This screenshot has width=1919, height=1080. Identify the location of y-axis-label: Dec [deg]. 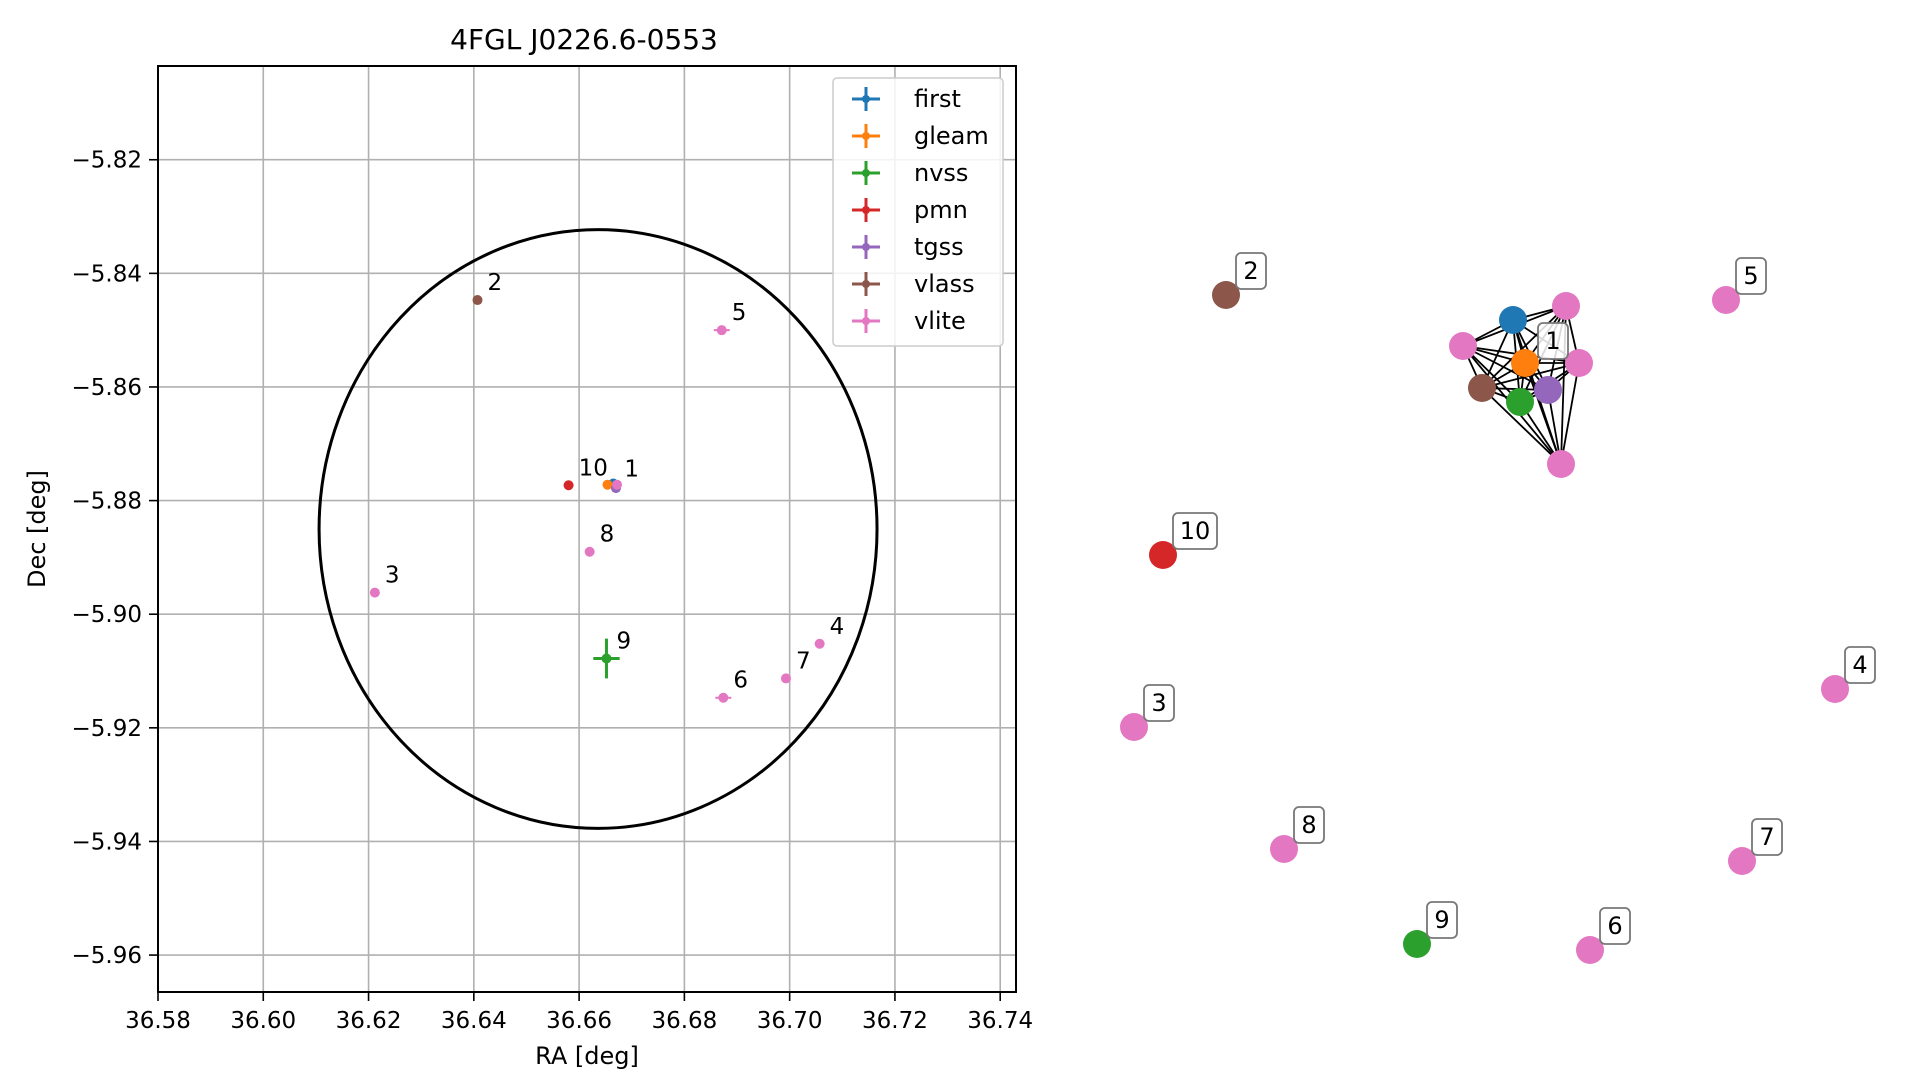
(37, 529).